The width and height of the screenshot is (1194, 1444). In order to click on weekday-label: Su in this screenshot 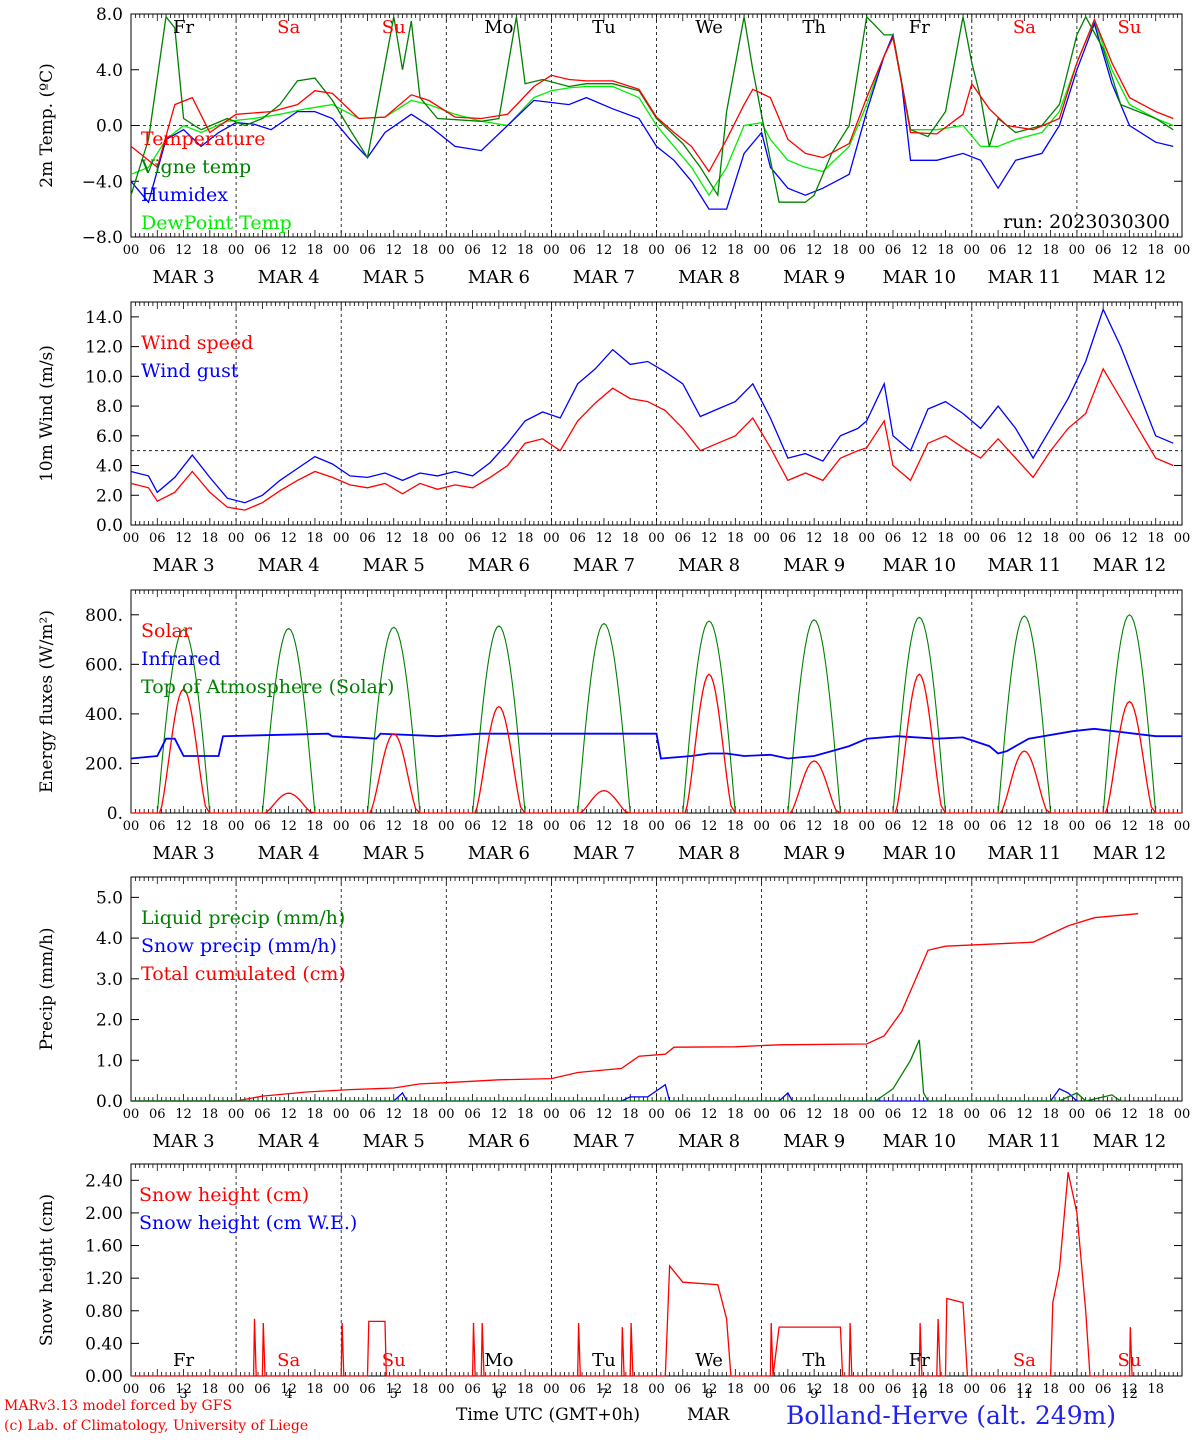, I will do `click(1129, 1360)`.